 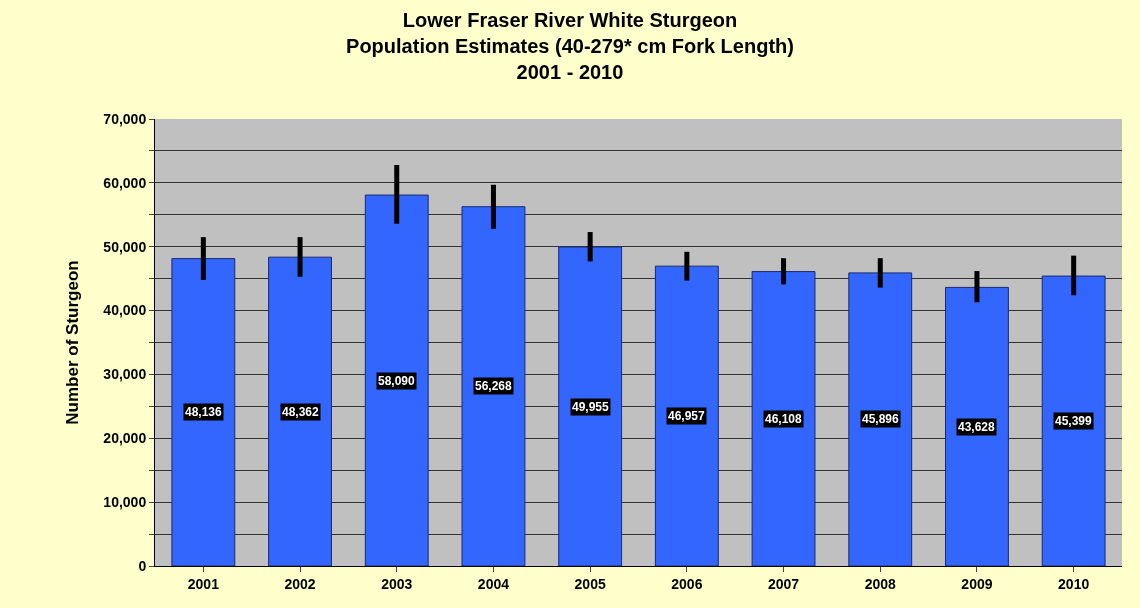 What do you see at coordinates (590, 583) in the screenshot?
I see `x-tick-label: 2005` at bounding box center [590, 583].